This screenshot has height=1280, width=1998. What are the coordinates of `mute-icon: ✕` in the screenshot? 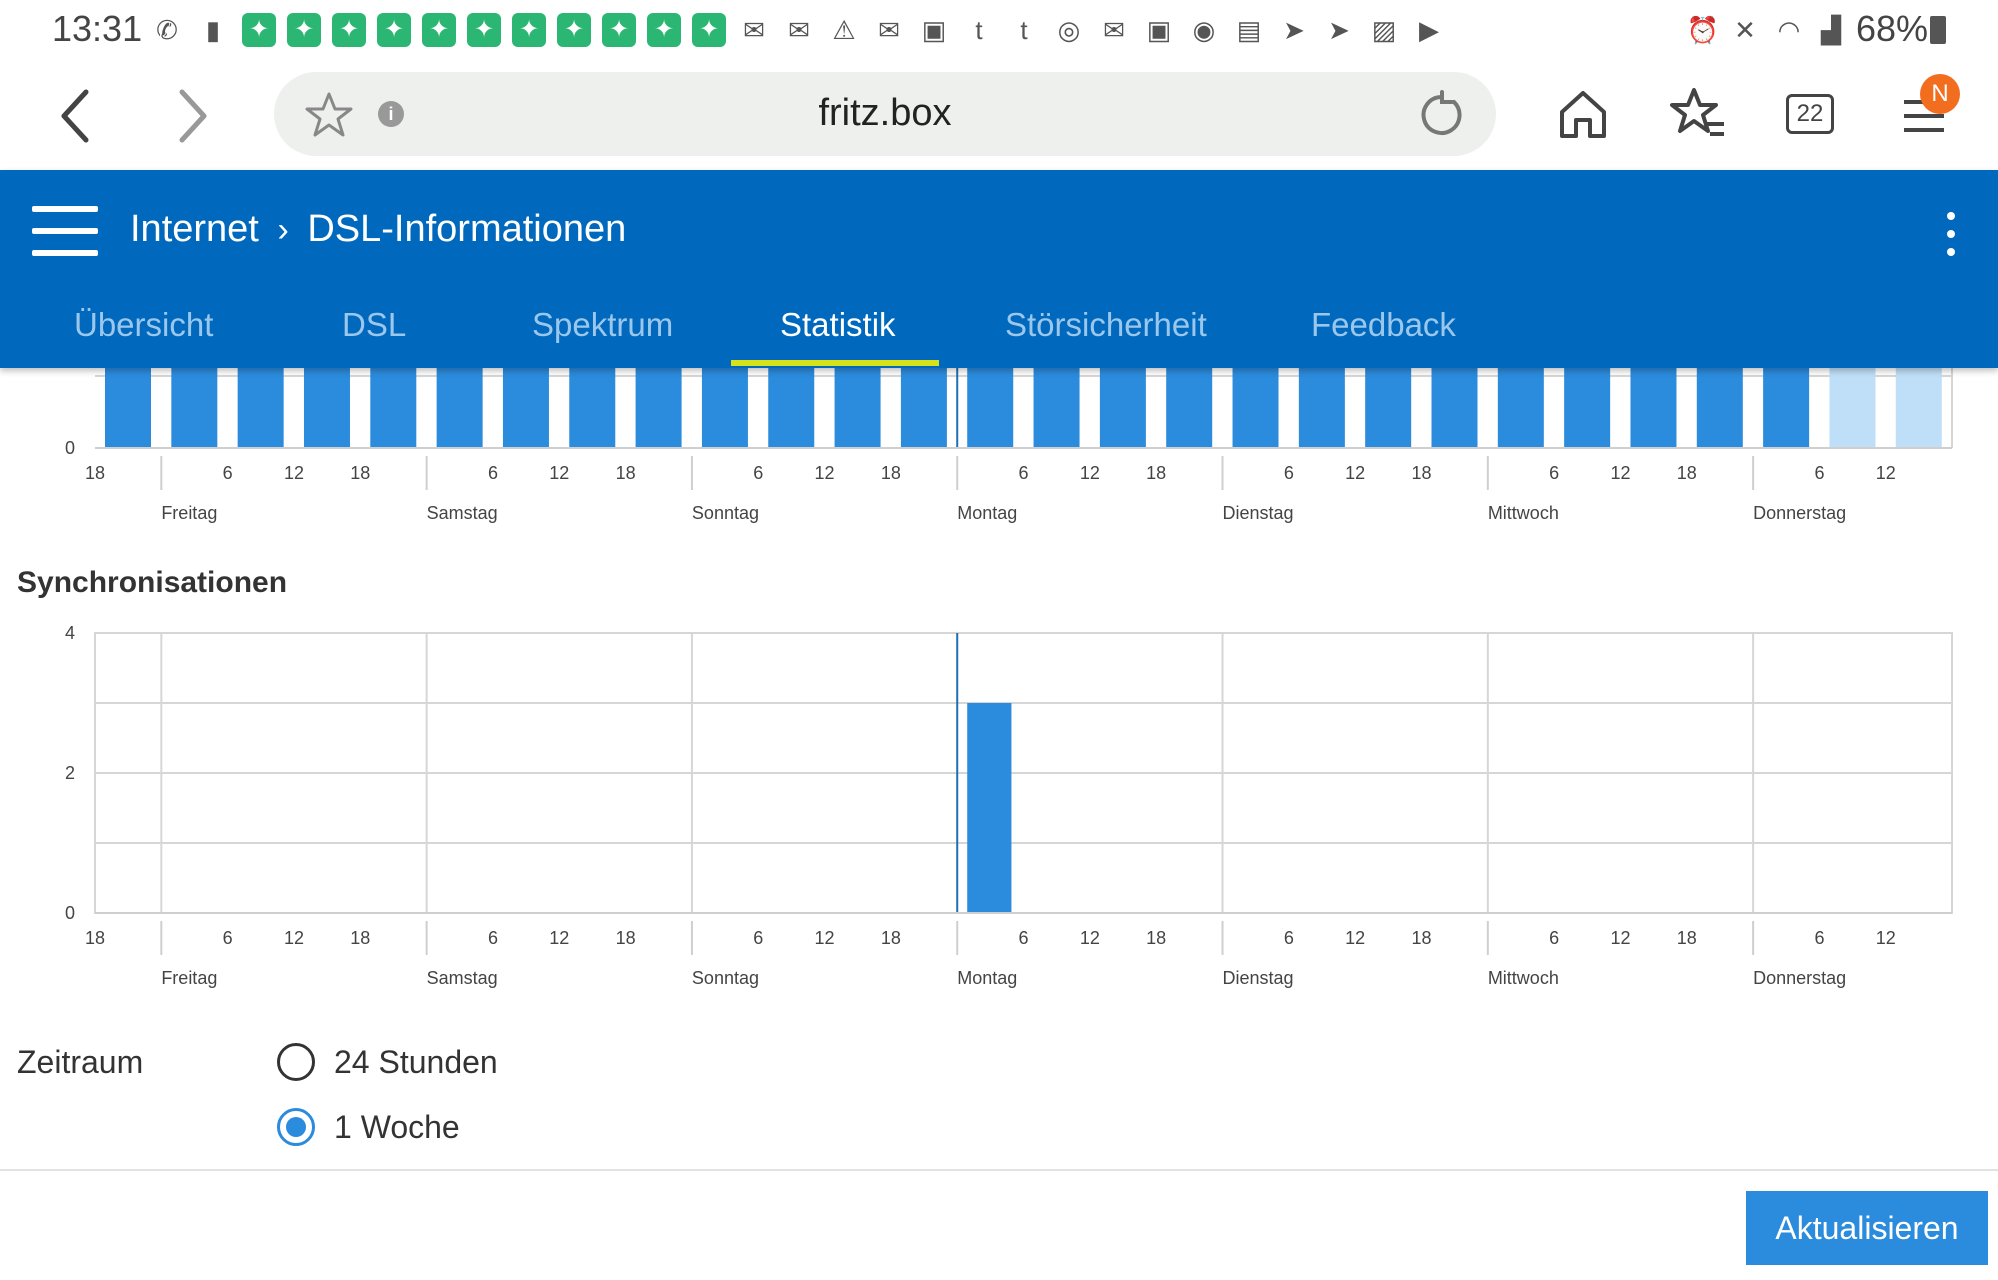 It's located at (1745, 30).